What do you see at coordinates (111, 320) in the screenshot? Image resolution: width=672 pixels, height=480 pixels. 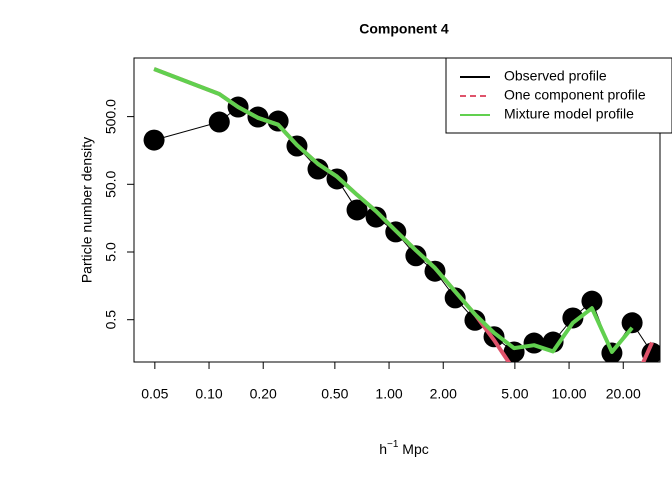 I see `y-tick-label: 0.5` at bounding box center [111, 320].